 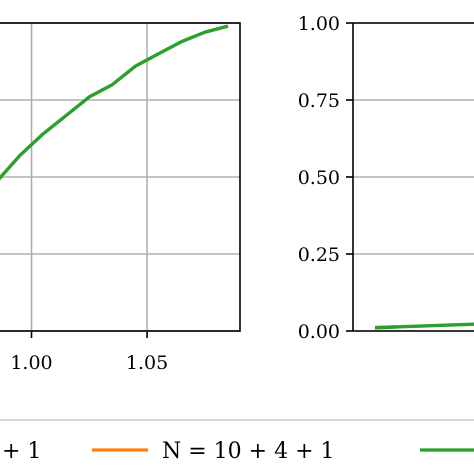 I want to click on legend-label-orange-series: N = 10 + 4 + 1, so click(x=248, y=451).